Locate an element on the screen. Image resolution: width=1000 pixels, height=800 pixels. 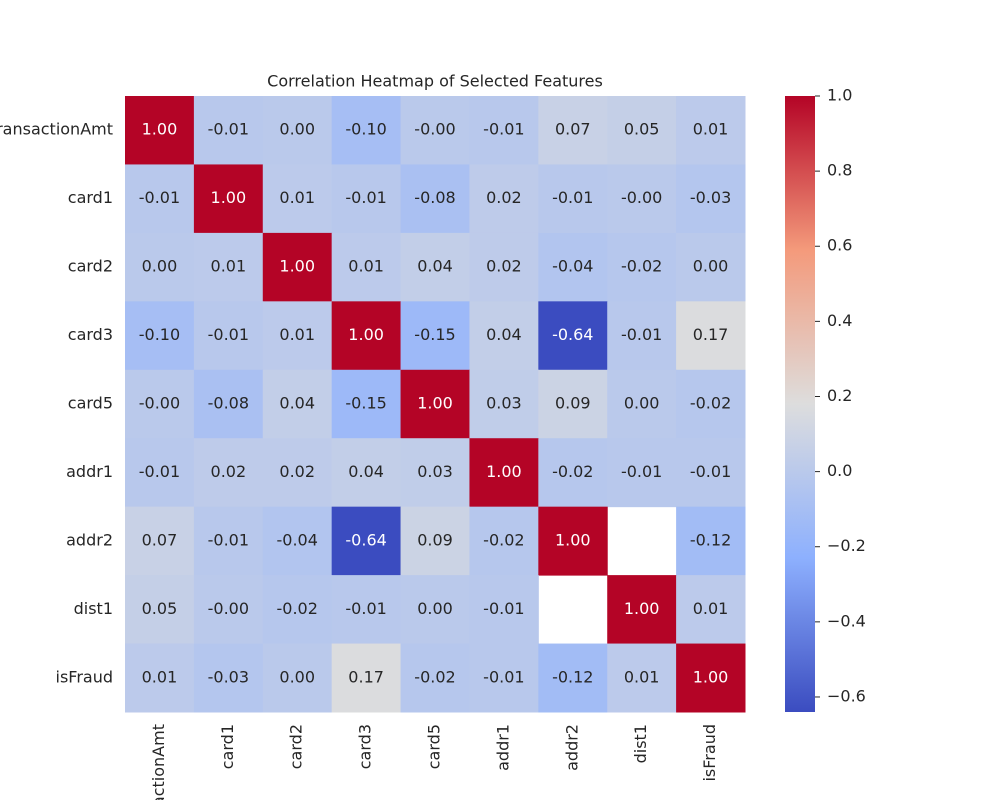
y-tick-label: isFraud is located at coordinates (85, 676).